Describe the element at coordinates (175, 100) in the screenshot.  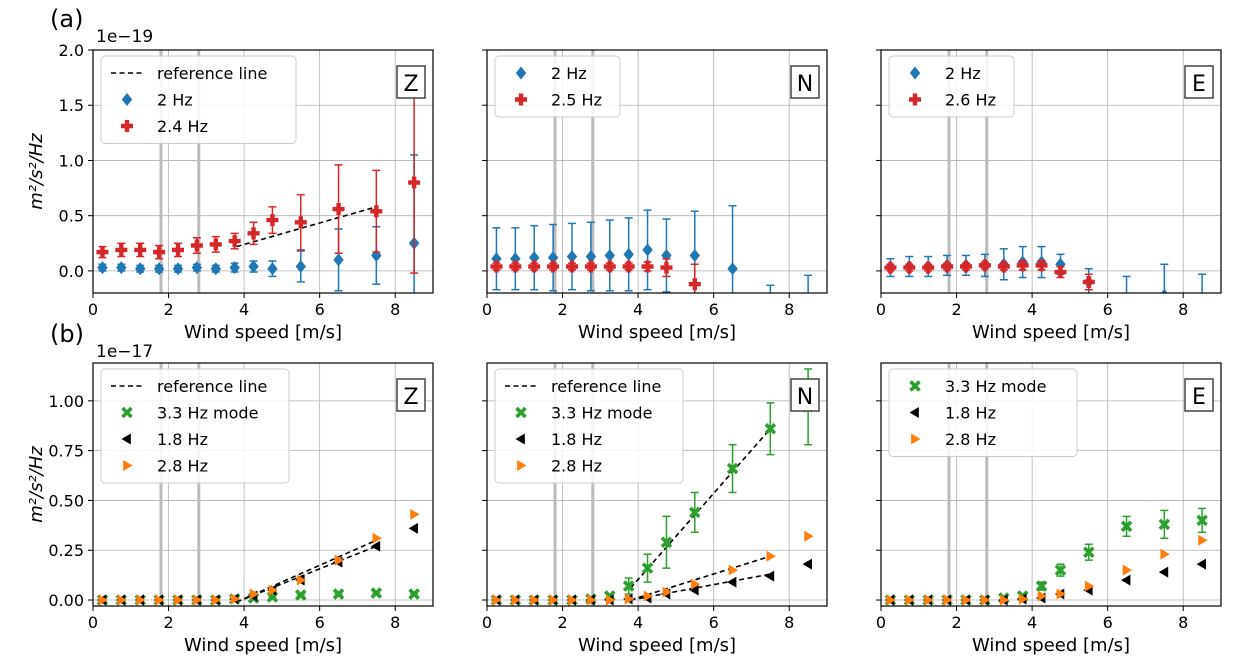
I see `legend-label: 2 Hz` at that location.